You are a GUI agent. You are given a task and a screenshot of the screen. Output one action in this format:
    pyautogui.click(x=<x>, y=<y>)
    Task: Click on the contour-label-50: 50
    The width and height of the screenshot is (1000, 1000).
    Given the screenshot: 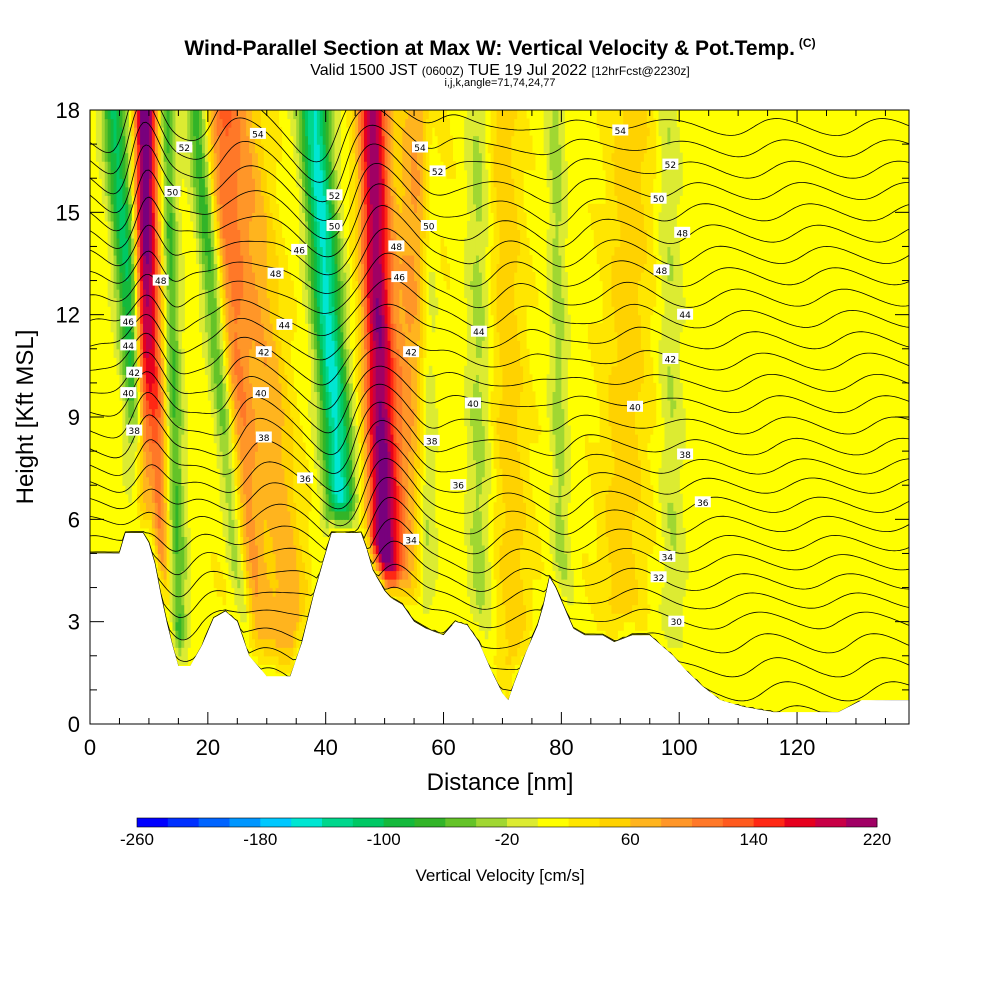 What is the action you would take?
    pyautogui.click(x=658, y=198)
    